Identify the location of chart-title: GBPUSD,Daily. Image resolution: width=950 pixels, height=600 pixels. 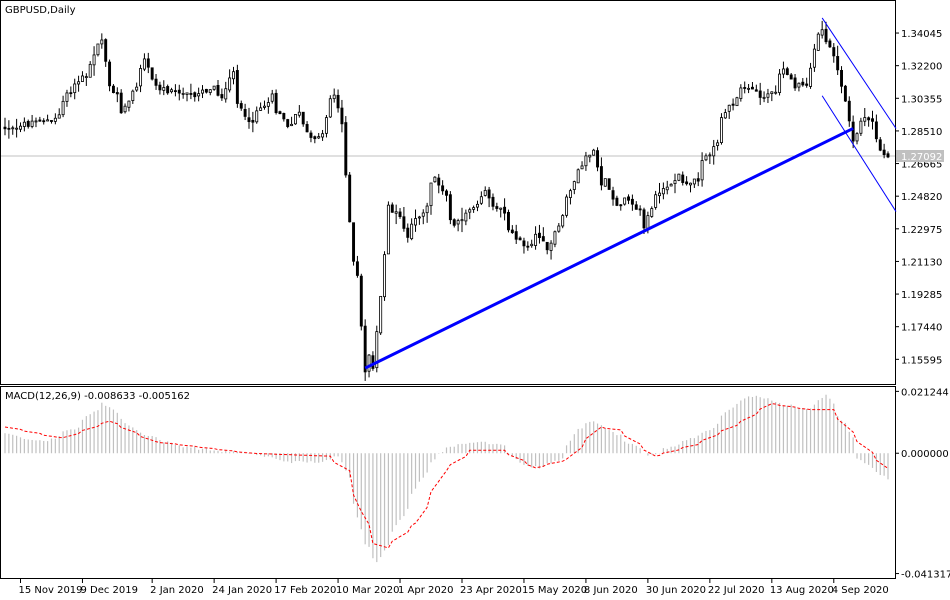
(40, 10).